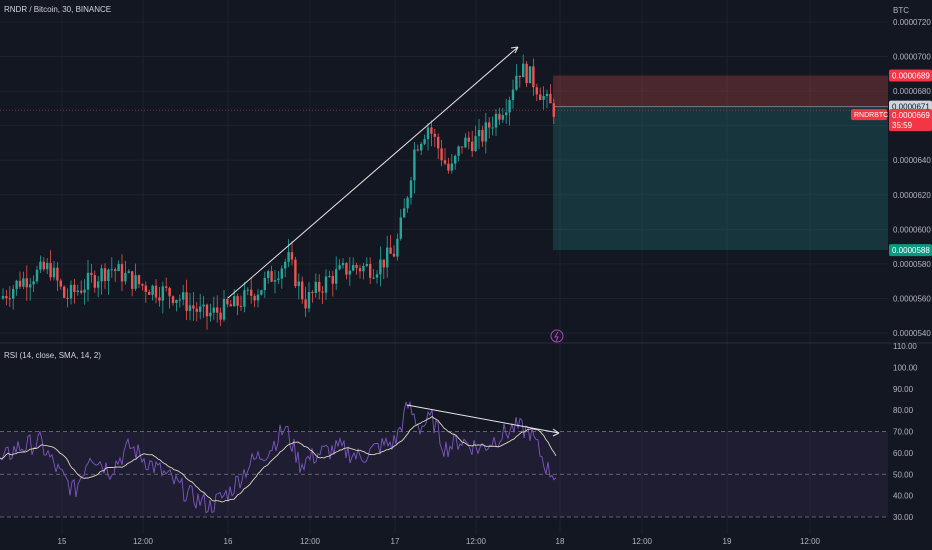  What do you see at coordinates (310, 541) in the screenshot?
I see `time-tick-label: 12:00` at bounding box center [310, 541].